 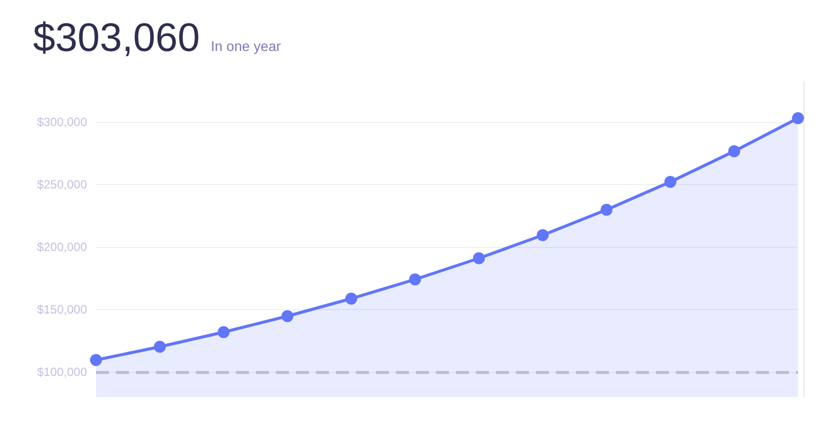 I want to click on y-tick-label: $100,000, so click(x=62, y=372).